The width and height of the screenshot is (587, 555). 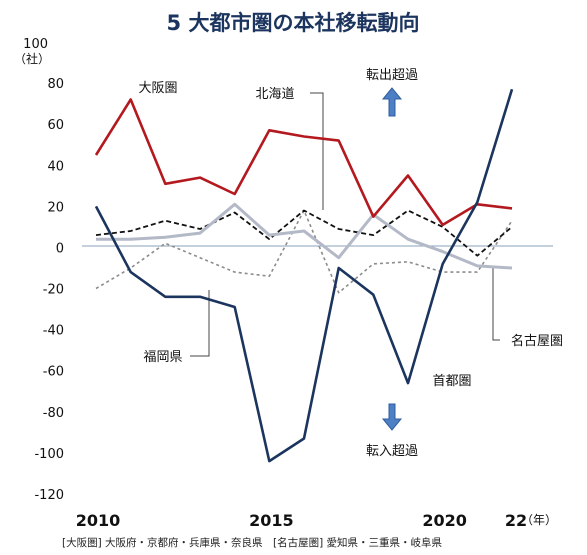 What do you see at coordinates (55, 207) in the screenshot?
I see `y-tick-label: 20` at bounding box center [55, 207].